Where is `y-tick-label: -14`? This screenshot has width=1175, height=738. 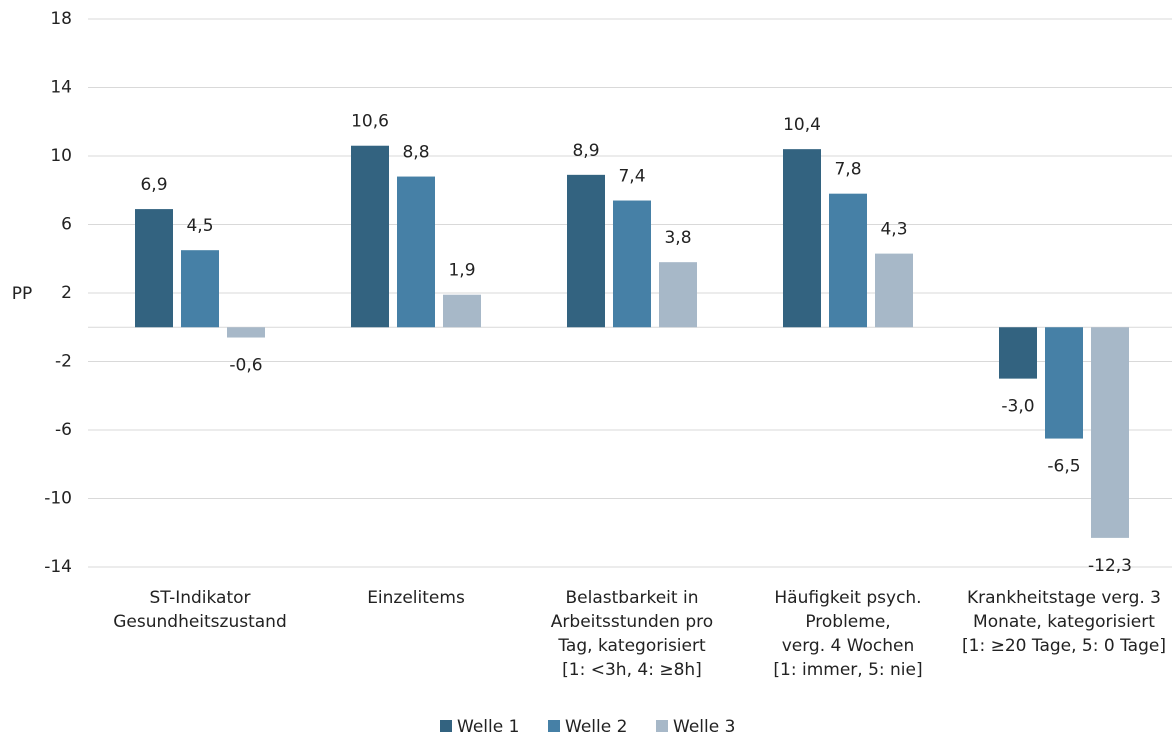
y-tick-label: -14 is located at coordinates (58, 567).